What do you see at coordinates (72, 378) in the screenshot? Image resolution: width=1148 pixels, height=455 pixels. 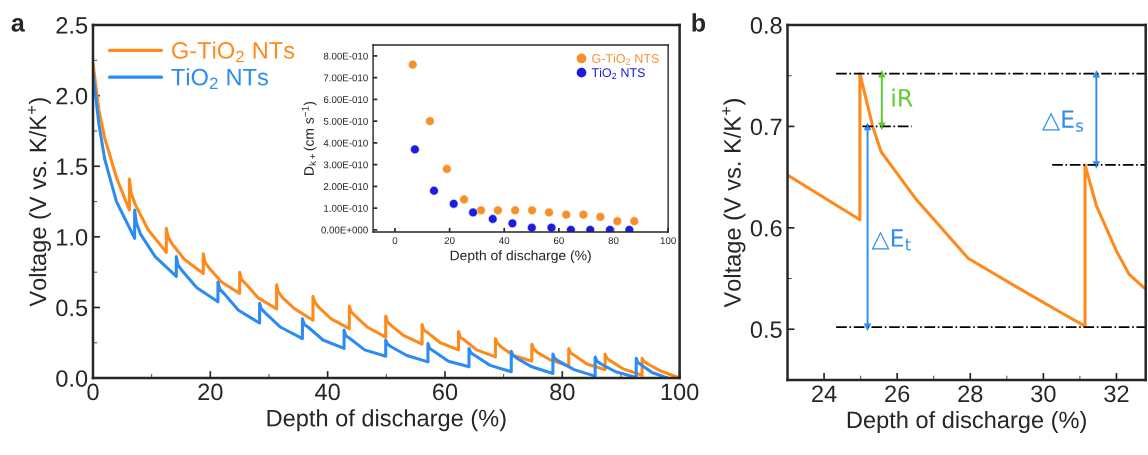 I see `y-tick-label: 0.0` at bounding box center [72, 378].